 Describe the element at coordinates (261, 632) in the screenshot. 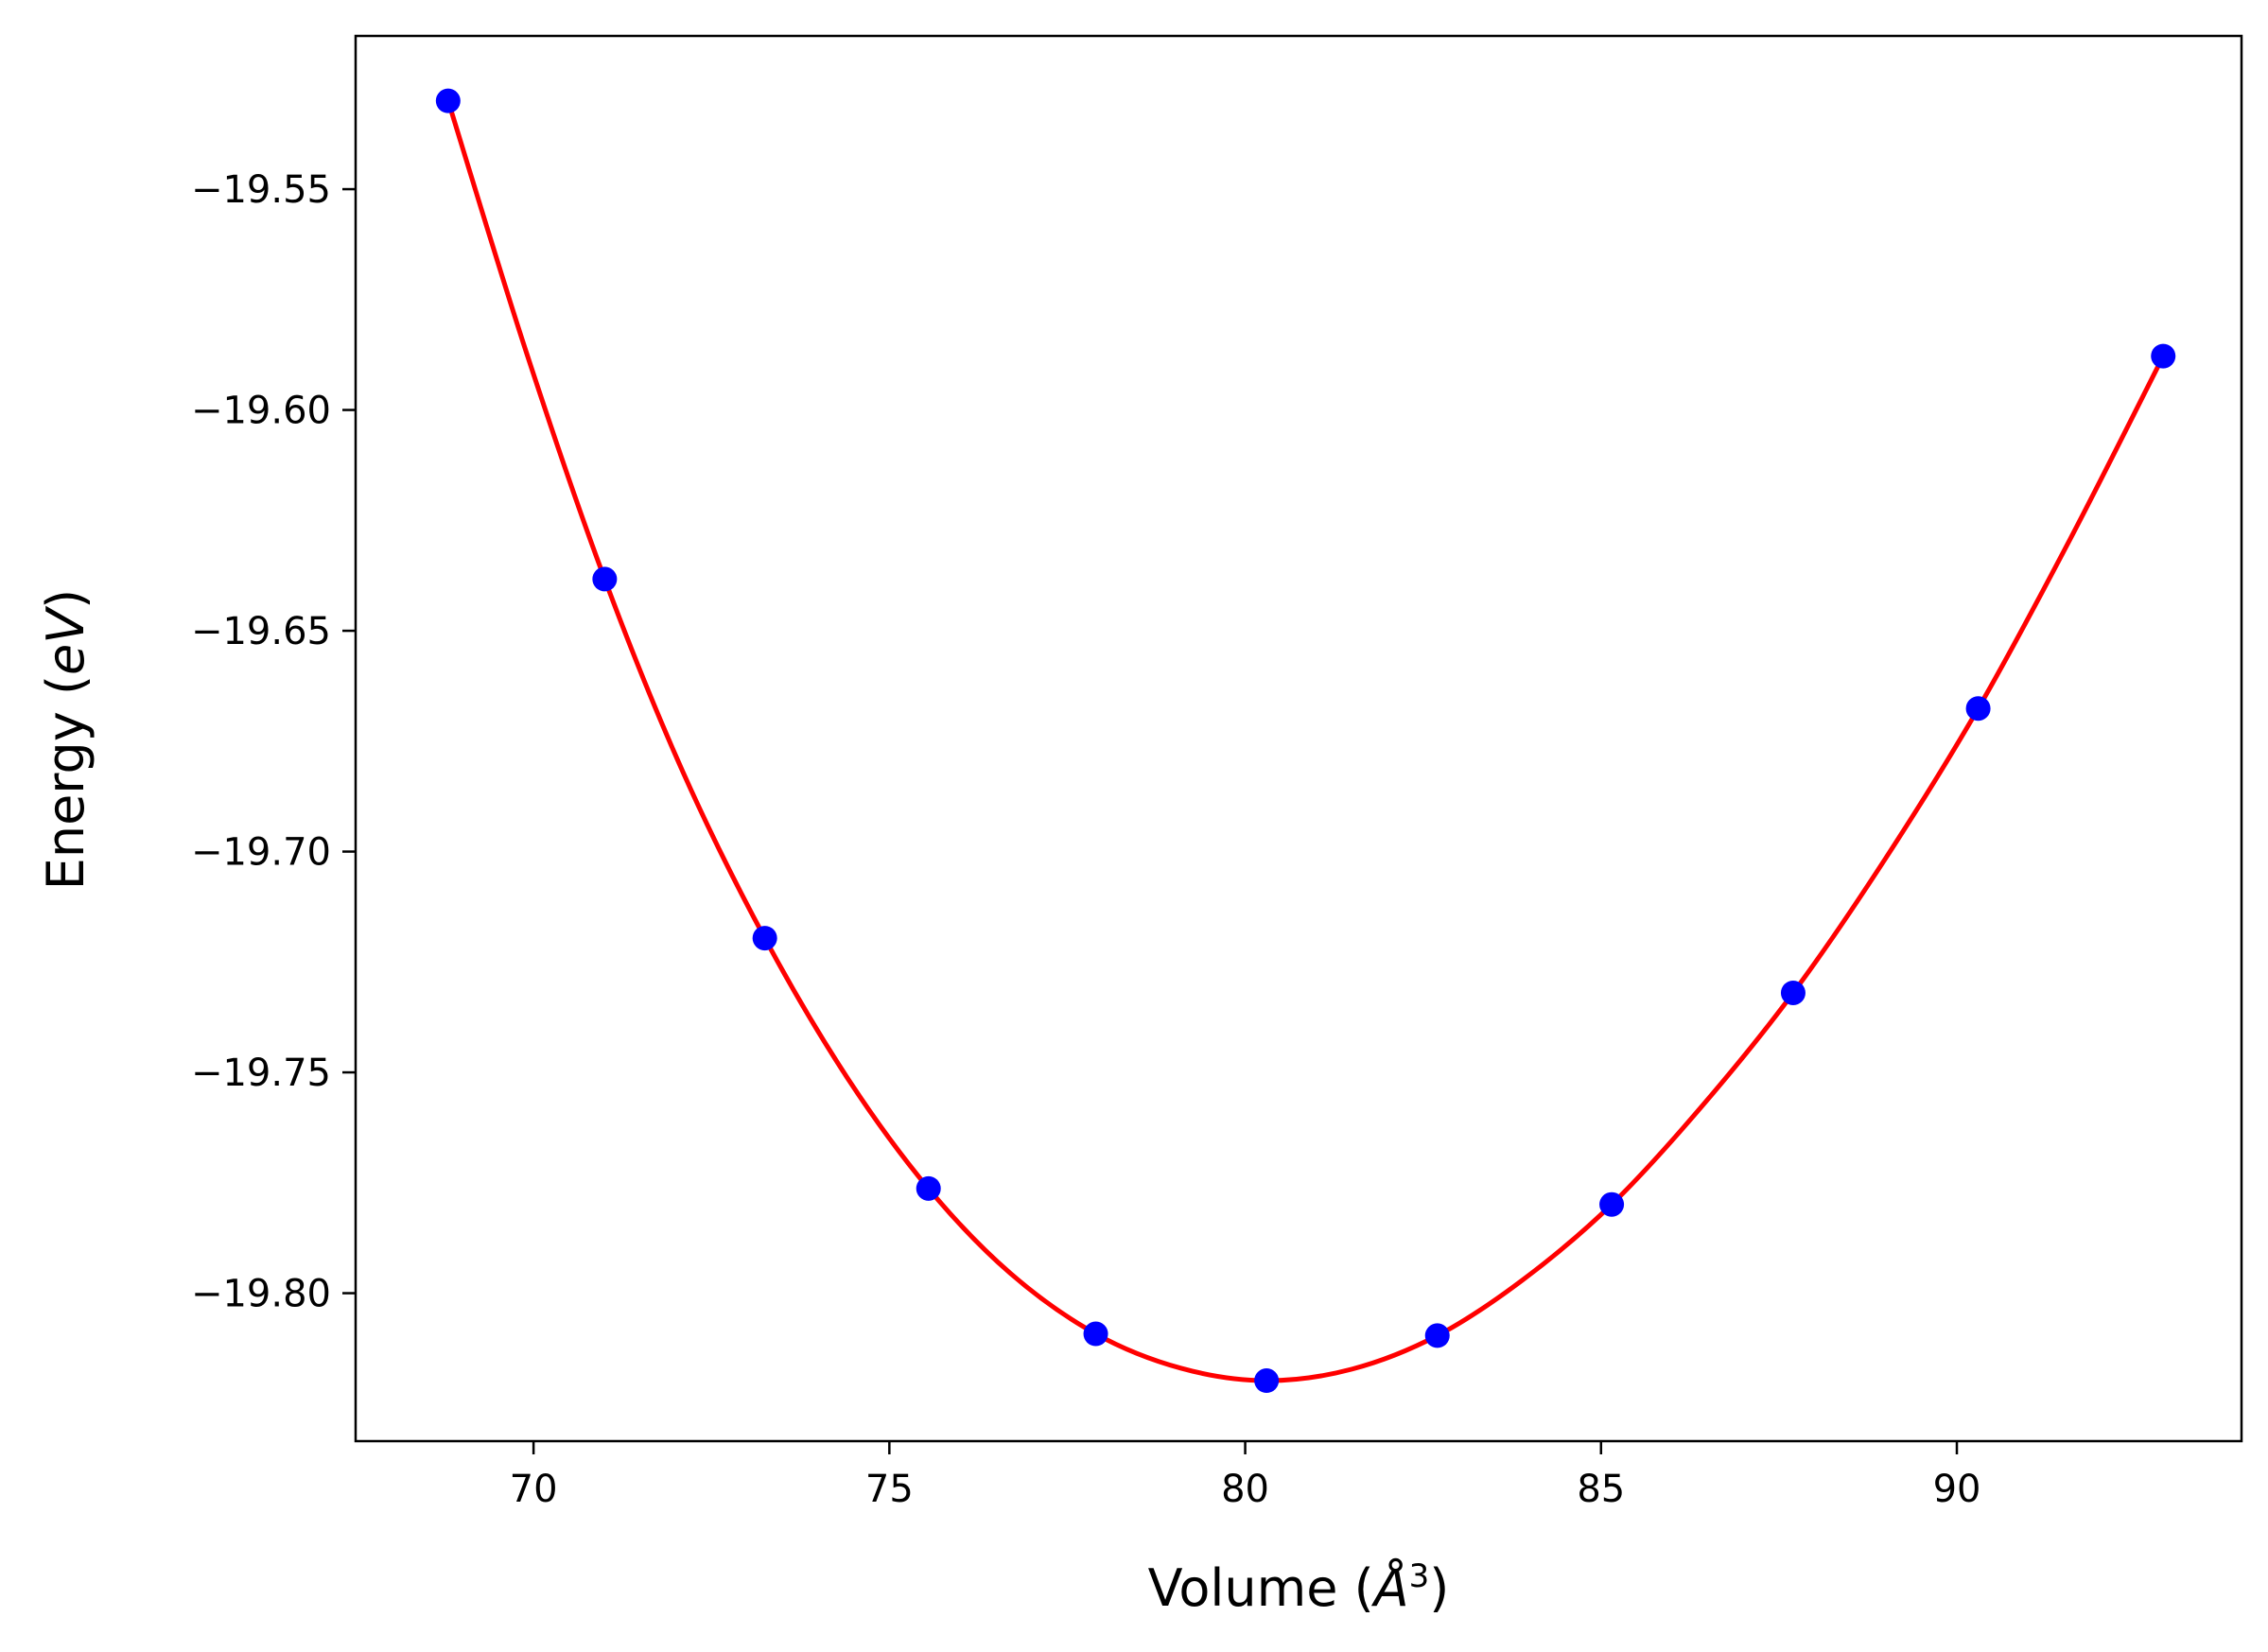

I see `y-tick-label: −19.65` at that location.